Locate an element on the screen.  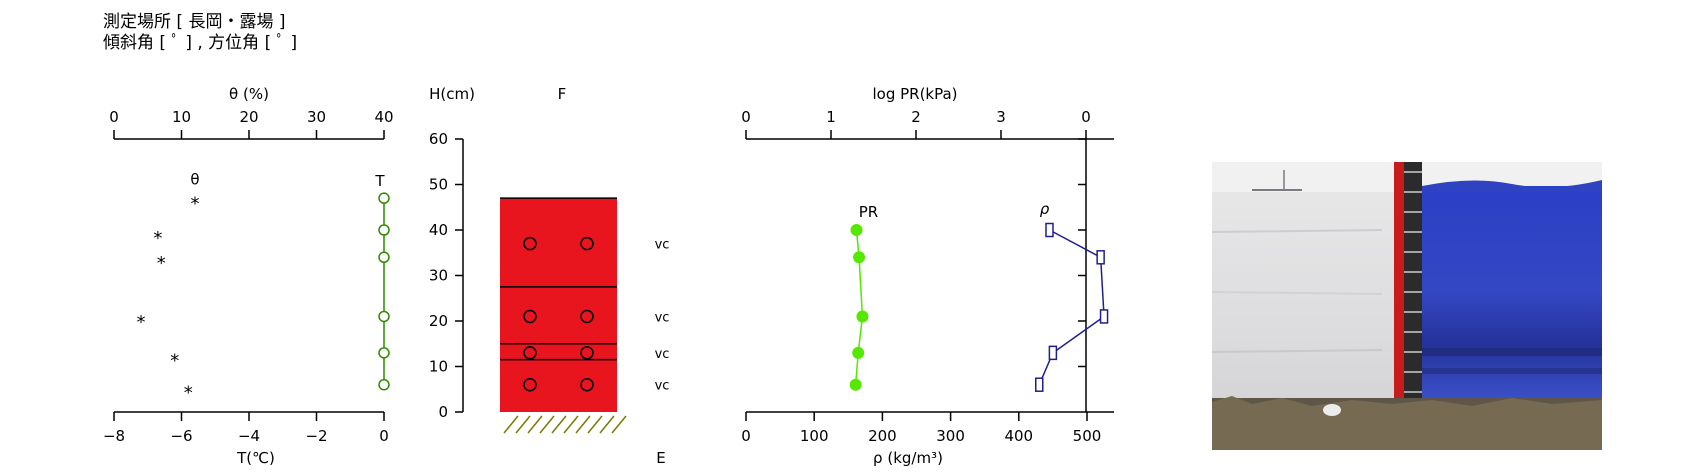
pr-axis-label: log PR(kPa) is located at coordinates (914, 94).